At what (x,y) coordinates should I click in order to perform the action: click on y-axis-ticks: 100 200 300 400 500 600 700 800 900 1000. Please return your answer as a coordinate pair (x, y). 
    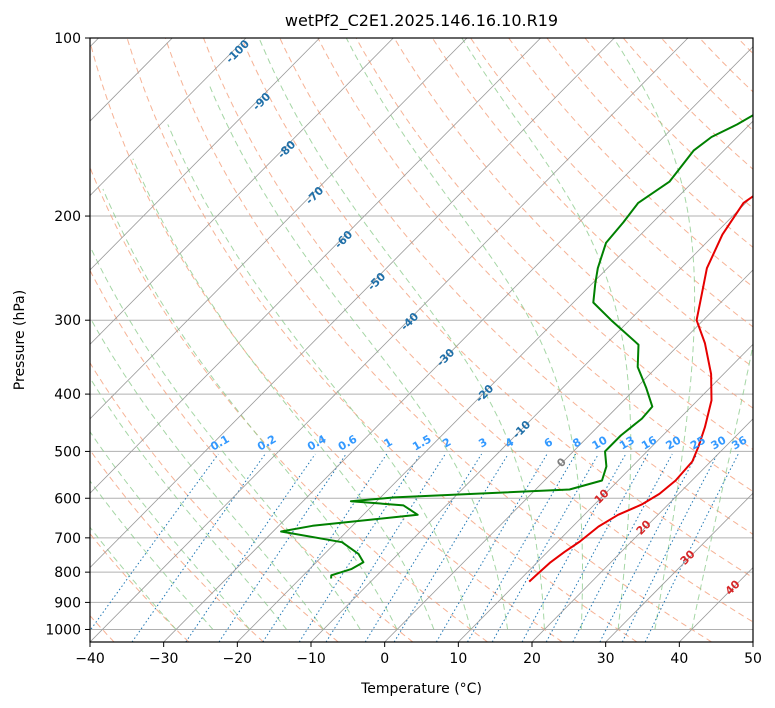
    Looking at the image, I should click on (67, 334).